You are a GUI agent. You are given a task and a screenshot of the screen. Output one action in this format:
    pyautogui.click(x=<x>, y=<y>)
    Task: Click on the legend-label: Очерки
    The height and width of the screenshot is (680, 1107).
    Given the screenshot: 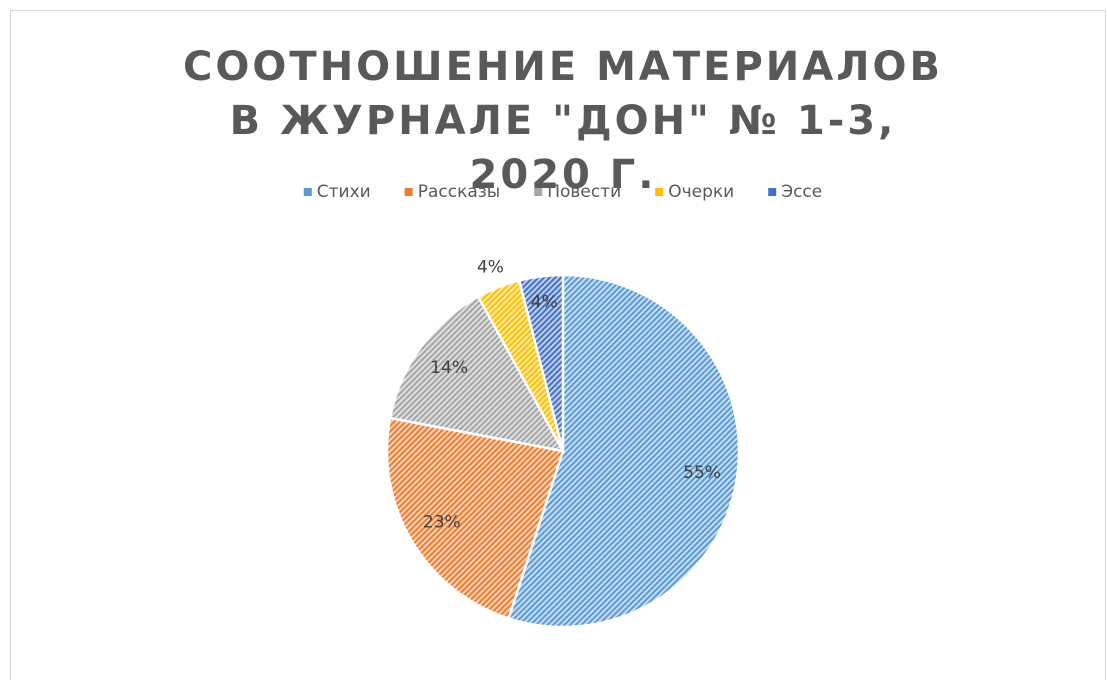 What is the action you would take?
    pyautogui.click(x=701, y=192)
    